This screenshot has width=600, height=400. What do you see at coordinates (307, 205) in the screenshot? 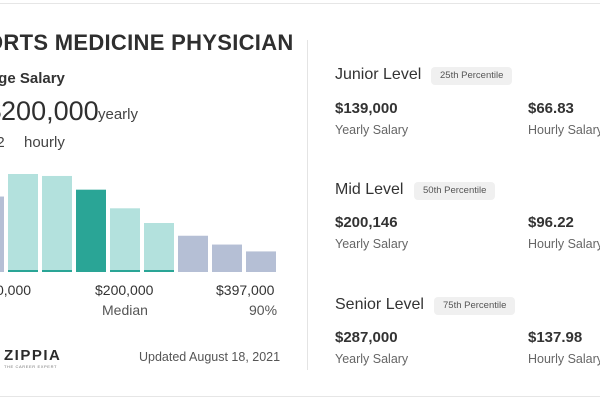
I see `column-divider` at bounding box center [307, 205].